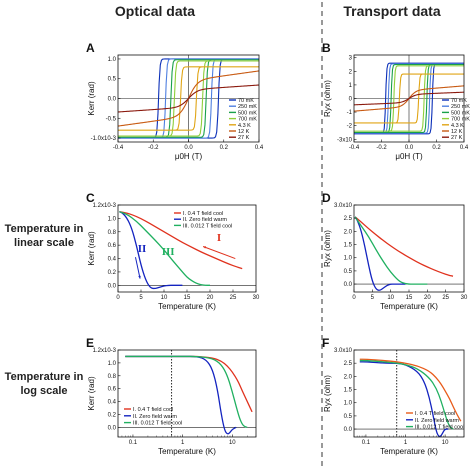 This screenshot has width=474, height=467. I want to click on y-tick-label: -0.5, so click(111, 119).